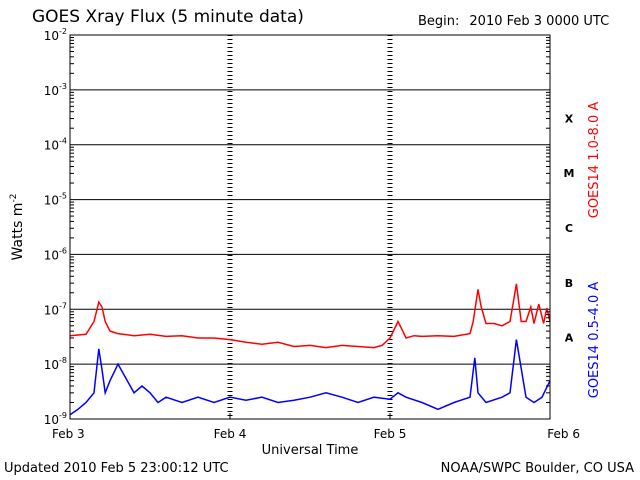  I want to click on y-tick-label: 10⁻³, so click(55, 90).